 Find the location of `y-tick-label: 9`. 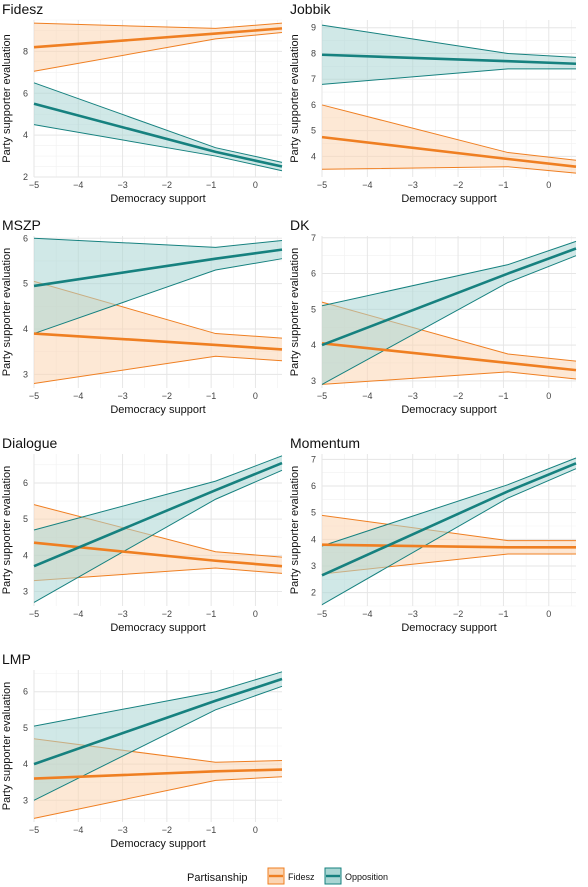

y-tick-label: 9 is located at coordinates (313, 28).